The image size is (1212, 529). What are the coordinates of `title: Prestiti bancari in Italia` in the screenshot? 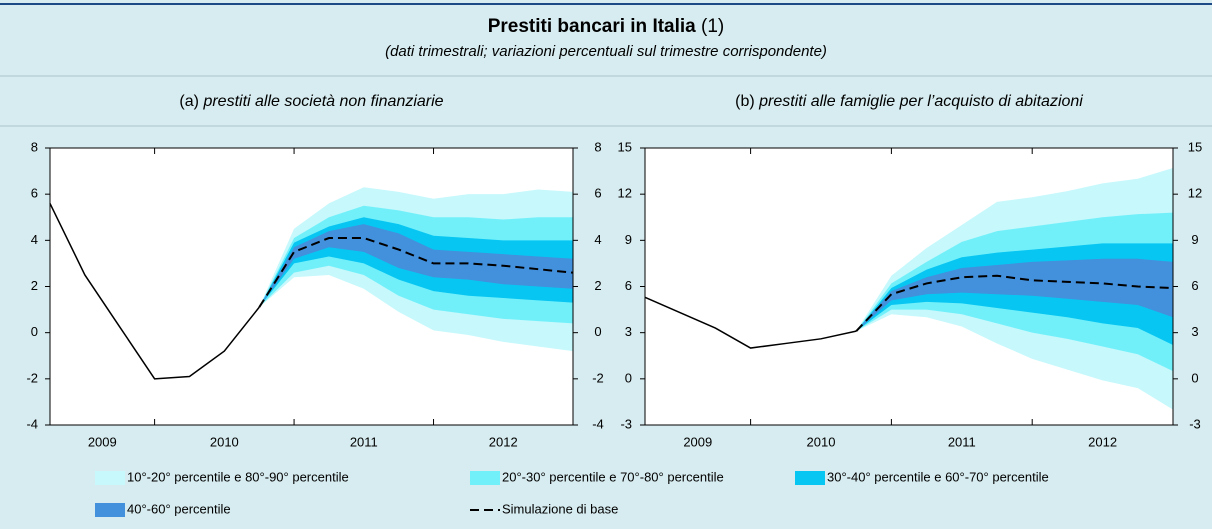 It's located at (592, 26).